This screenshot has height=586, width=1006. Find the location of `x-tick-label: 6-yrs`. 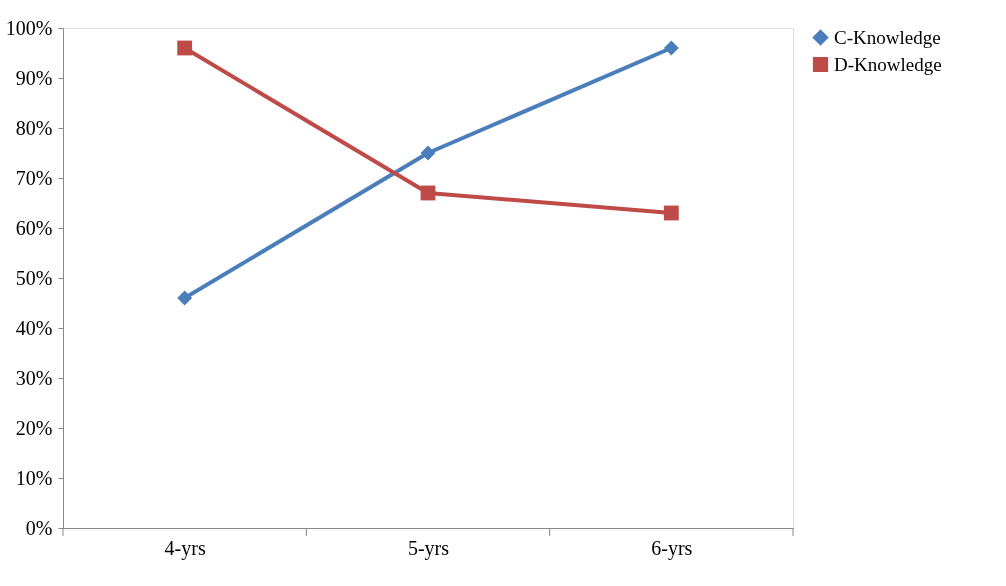

x-tick-label: 6-yrs is located at coordinates (672, 548).